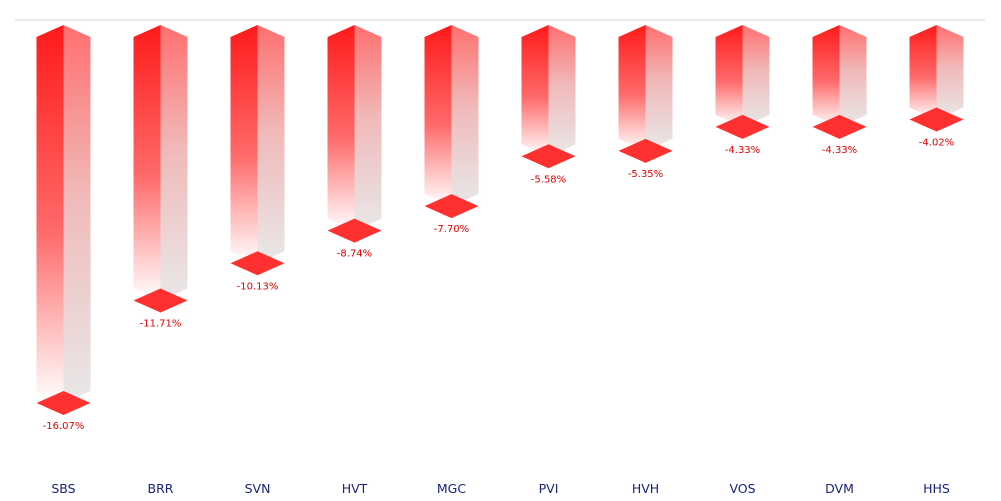 The image size is (1001, 501). What do you see at coordinates (936, 143) in the screenshot?
I see `value-label-hhs: -4.02%` at bounding box center [936, 143].